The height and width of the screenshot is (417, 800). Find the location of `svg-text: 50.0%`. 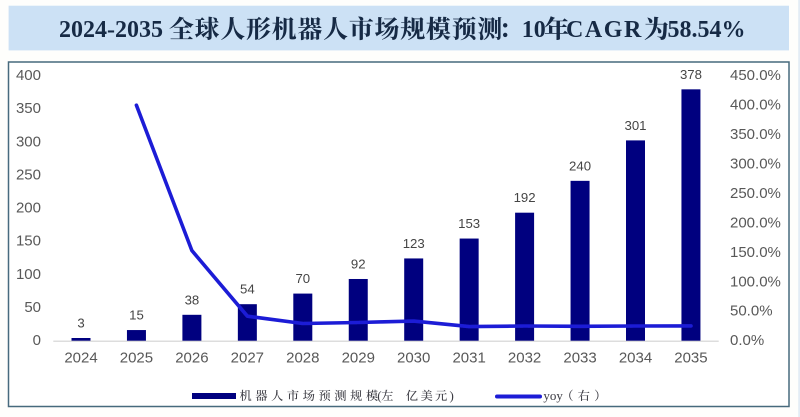

svg-text: 50.0% is located at coordinates (751, 311).